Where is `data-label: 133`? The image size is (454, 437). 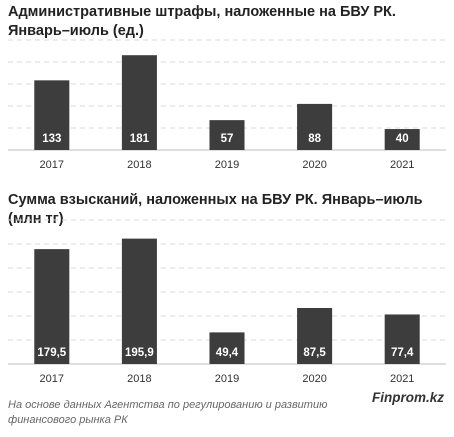 data-label: 133 is located at coordinates (51, 139).